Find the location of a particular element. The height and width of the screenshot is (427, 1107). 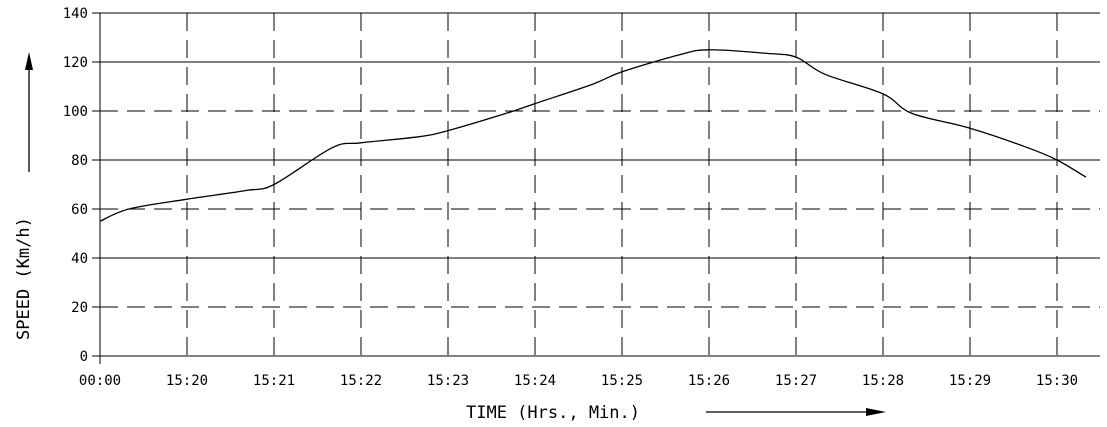

y-axis-arrowhead is located at coordinates (29, 61).